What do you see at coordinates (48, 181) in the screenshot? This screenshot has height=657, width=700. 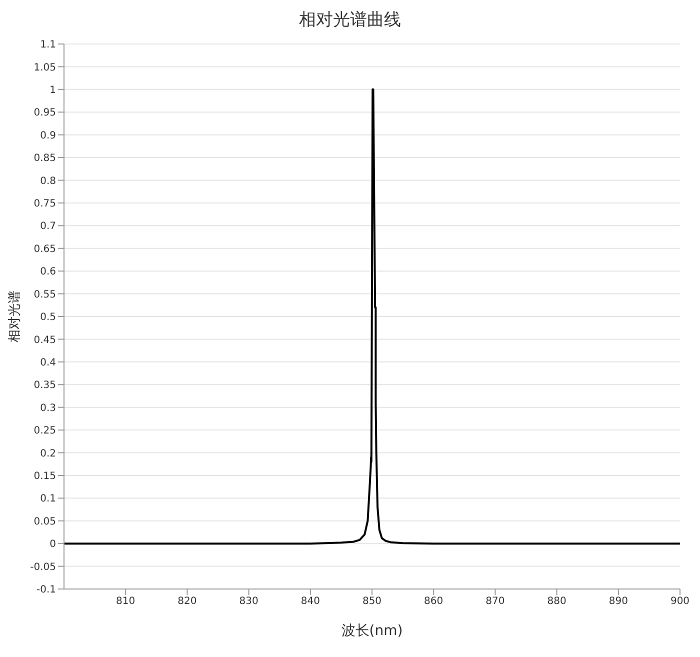 I see `y-tick-label: 0.8` at bounding box center [48, 181].